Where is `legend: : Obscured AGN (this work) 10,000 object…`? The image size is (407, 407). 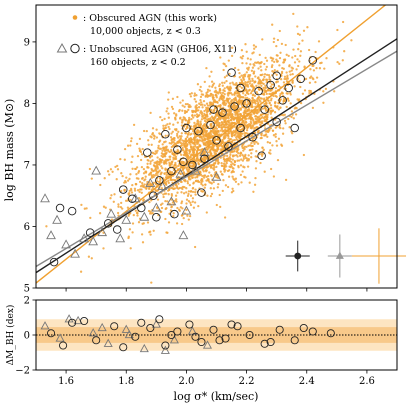 legend: : Obscured AGN (this work) 10,000 object… is located at coordinates (146, 40).